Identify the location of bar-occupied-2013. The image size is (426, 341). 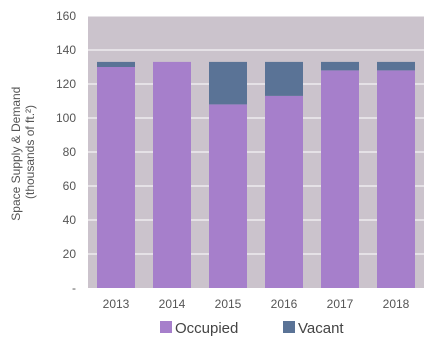
(116, 177).